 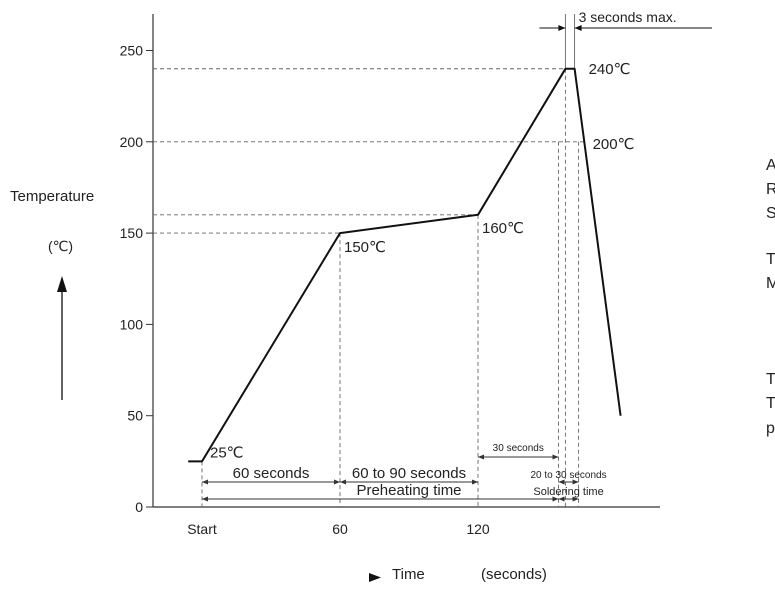 What do you see at coordinates (409, 473) in the screenshot?
I see `interval-label: 60 to 90 seconds` at bounding box center [409, 473].